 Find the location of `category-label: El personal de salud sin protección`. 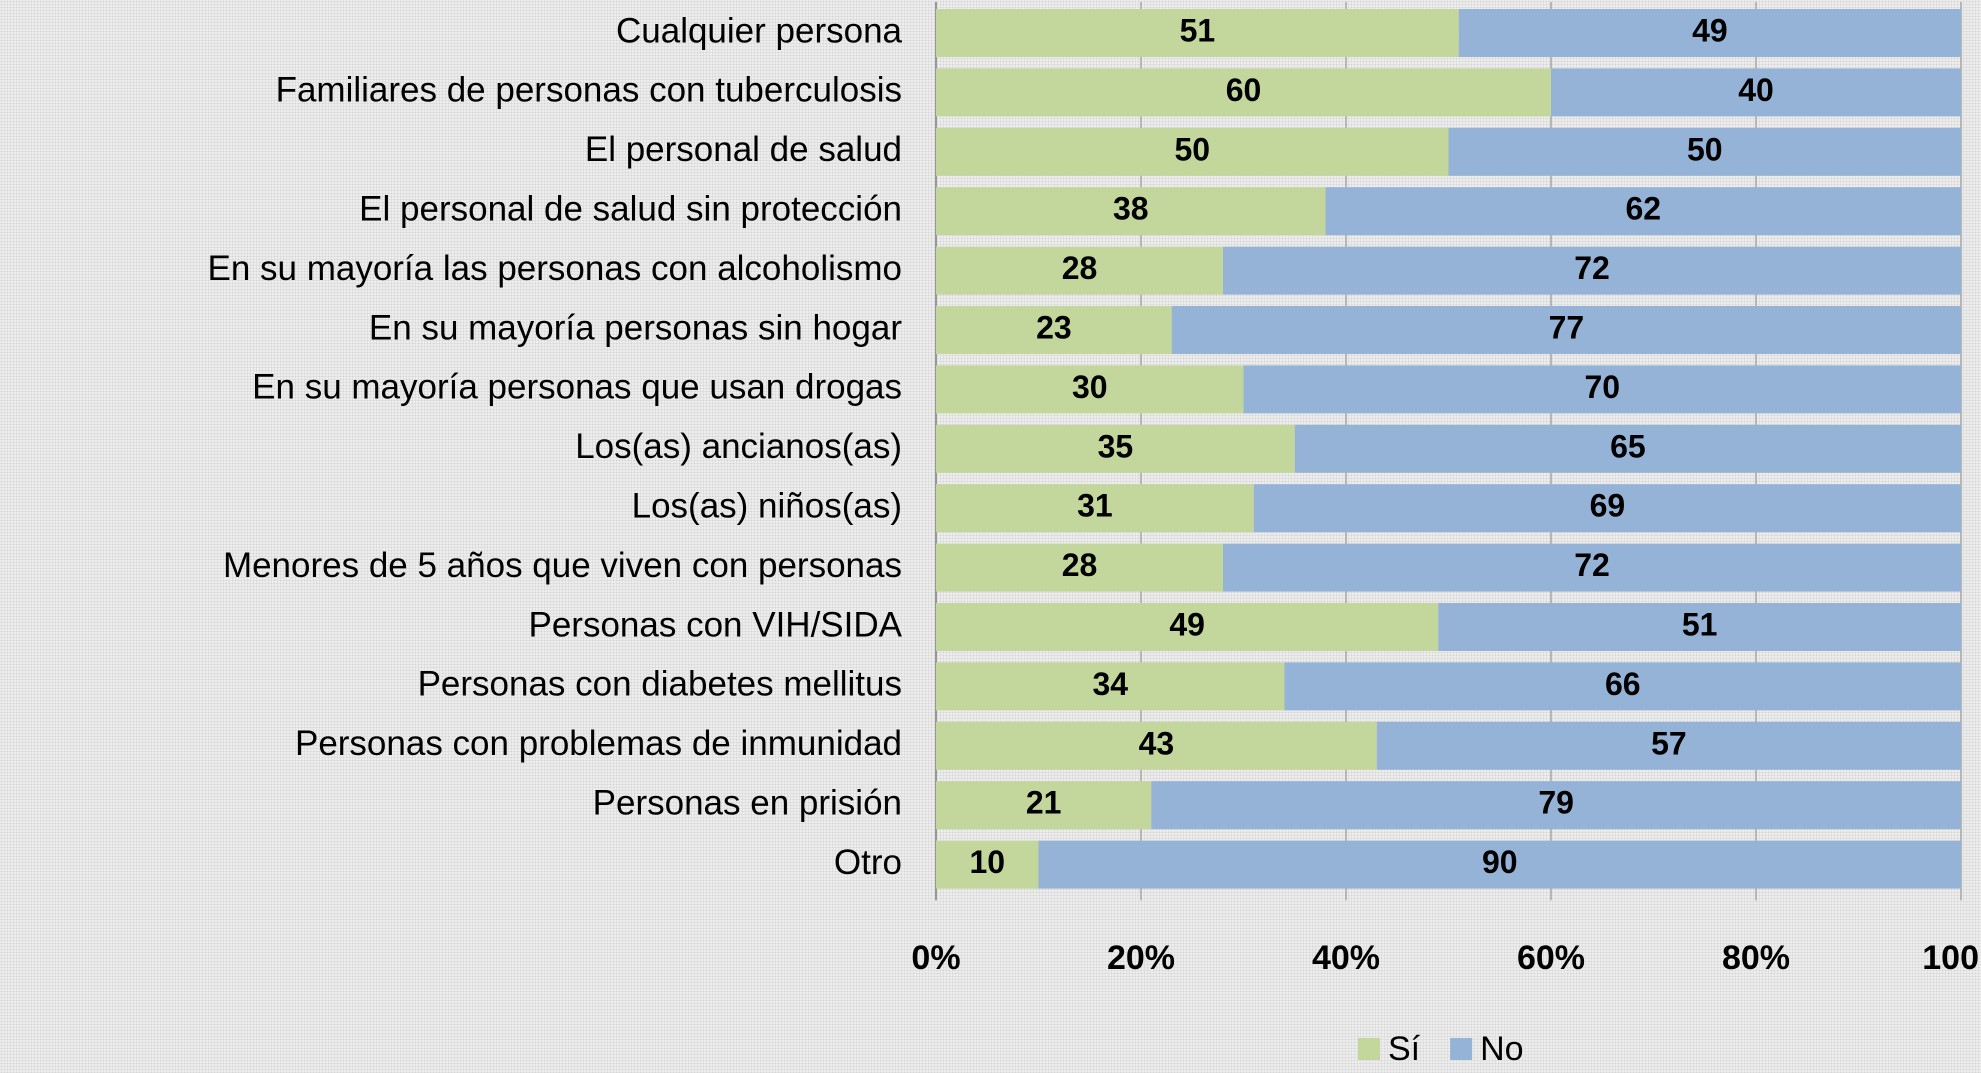

category-label: El personal de salud sin protección is located at coordinates (630, 208).